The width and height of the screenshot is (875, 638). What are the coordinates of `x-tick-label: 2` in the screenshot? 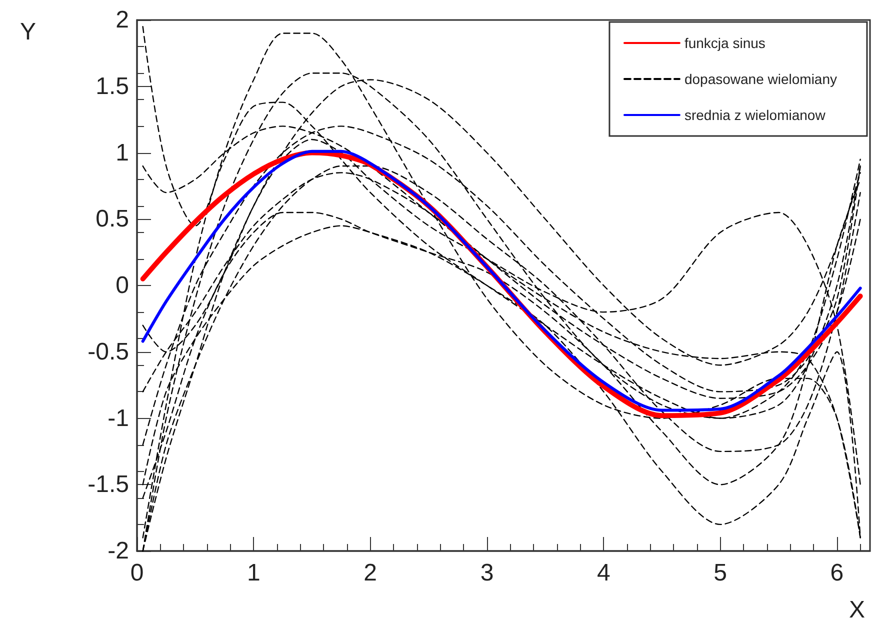 It's located at (371, 573).